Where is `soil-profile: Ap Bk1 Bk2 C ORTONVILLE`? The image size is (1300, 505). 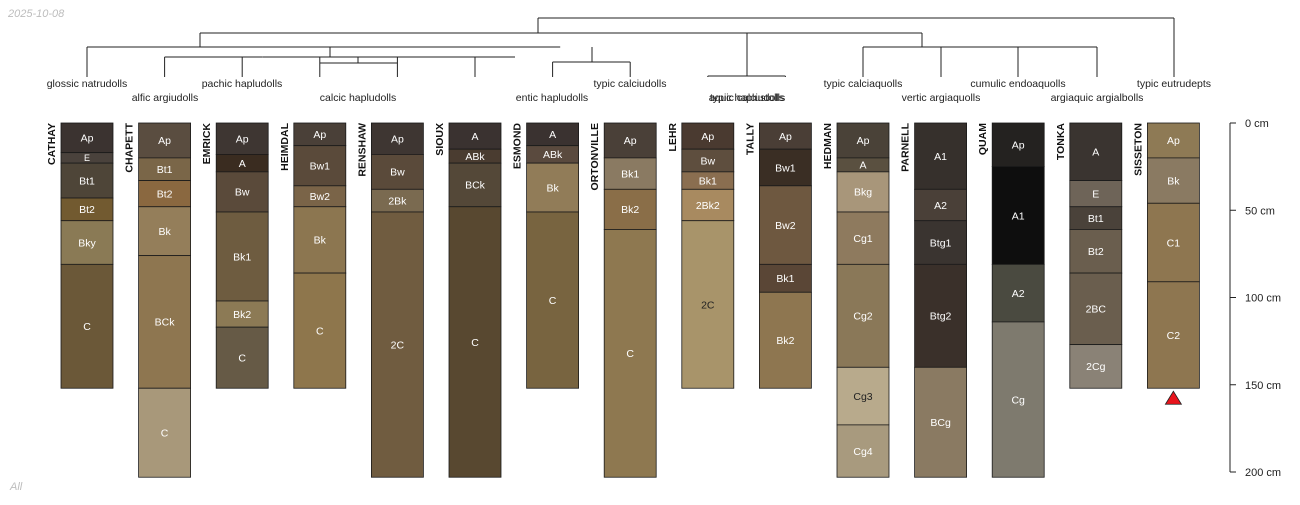
soil-profile: Ap Bk1 Bk2 C ORTONVILLE is located at coordinates (623, 300).